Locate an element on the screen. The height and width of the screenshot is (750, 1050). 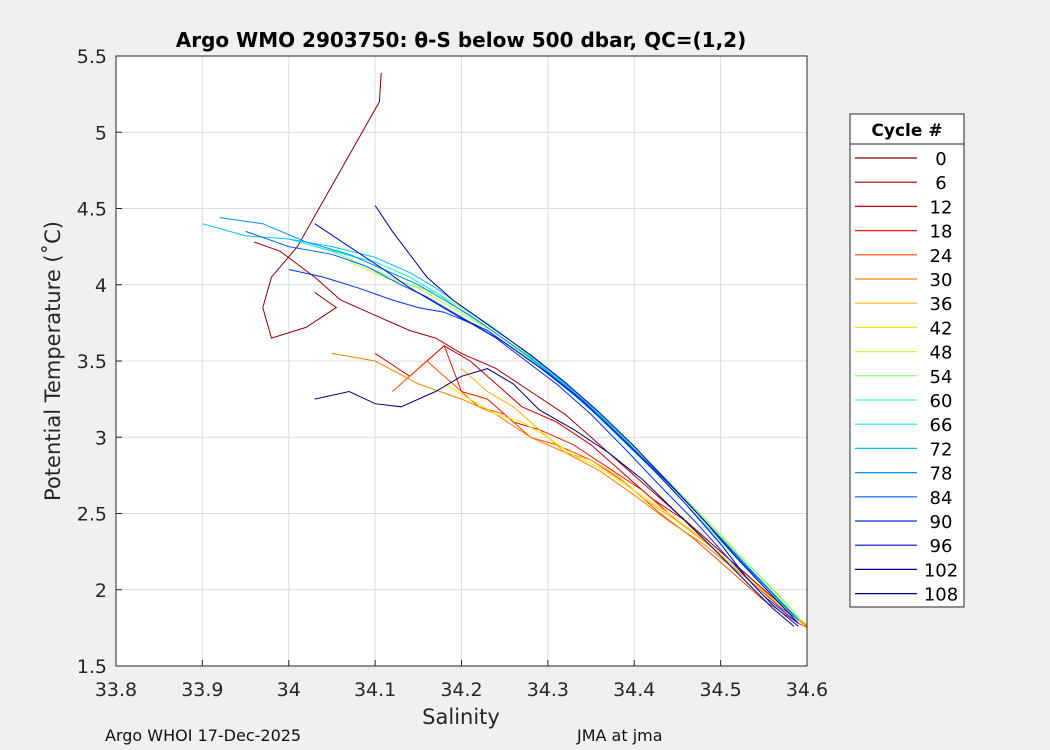
legend-label: 72 is located at coordinates (941, 449).